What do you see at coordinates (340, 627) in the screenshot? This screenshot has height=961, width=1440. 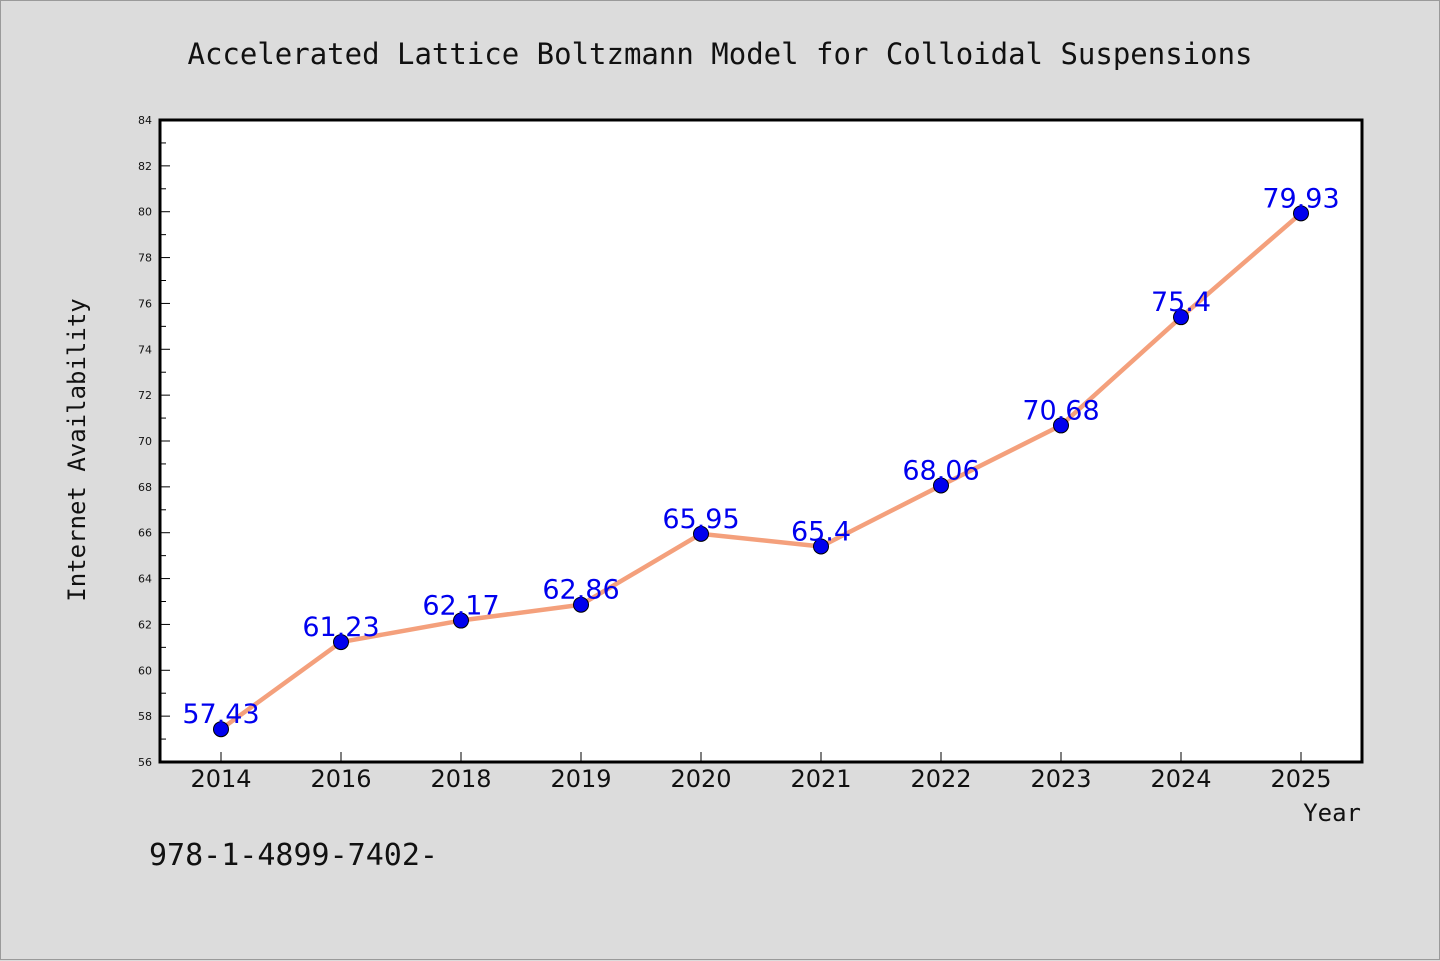 I see `data-label: 61.23` at bounding box center [340, 627].